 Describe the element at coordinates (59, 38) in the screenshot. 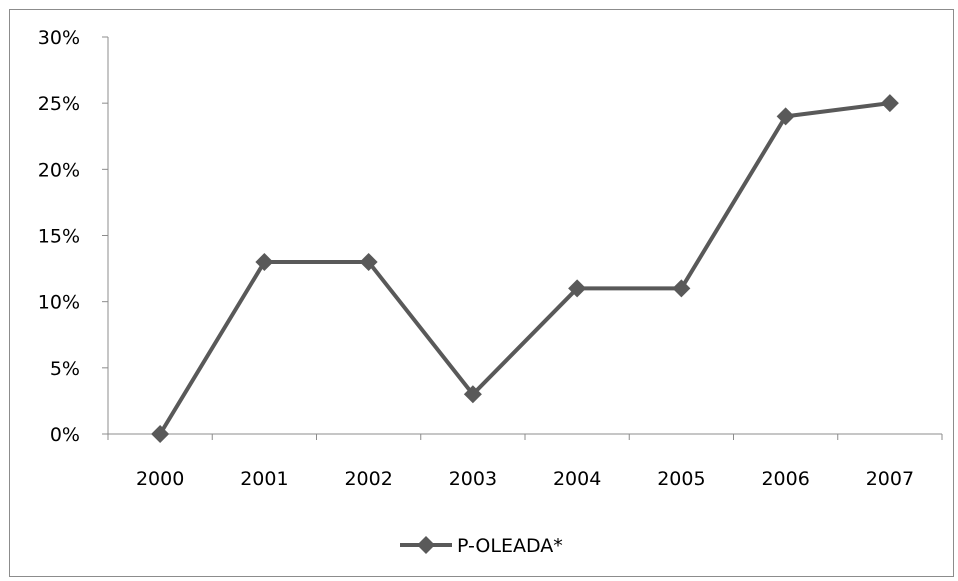

I see `y-tick-label: 30%` at that location.